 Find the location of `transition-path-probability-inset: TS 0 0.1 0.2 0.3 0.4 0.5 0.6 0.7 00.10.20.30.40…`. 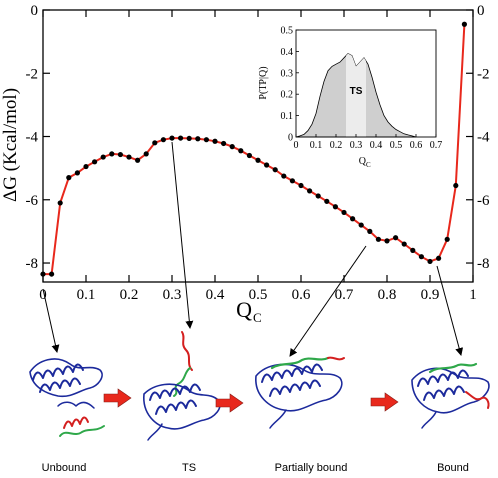

transition-path-probability-inset: TS 0 0.1 0.2 0.3 0.4 0.5 0.6 0.7 00.10.20.30.40… is located at coordinates (350, 98).